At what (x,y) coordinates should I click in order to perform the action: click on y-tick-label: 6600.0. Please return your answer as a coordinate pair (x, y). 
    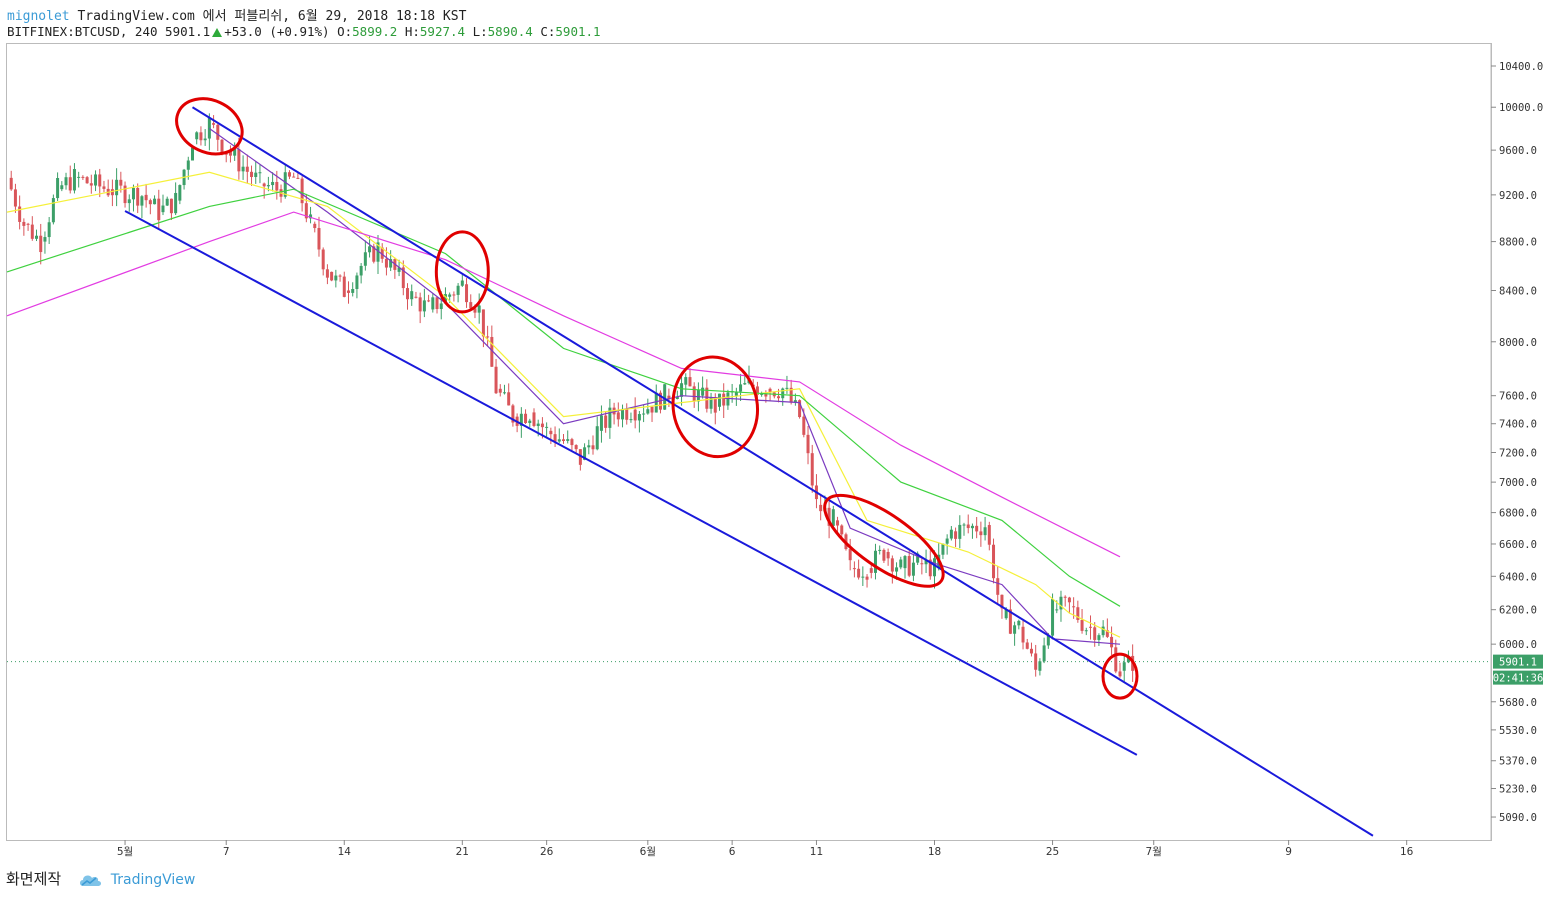
    Looking at the image, I should click on (1518, 545).